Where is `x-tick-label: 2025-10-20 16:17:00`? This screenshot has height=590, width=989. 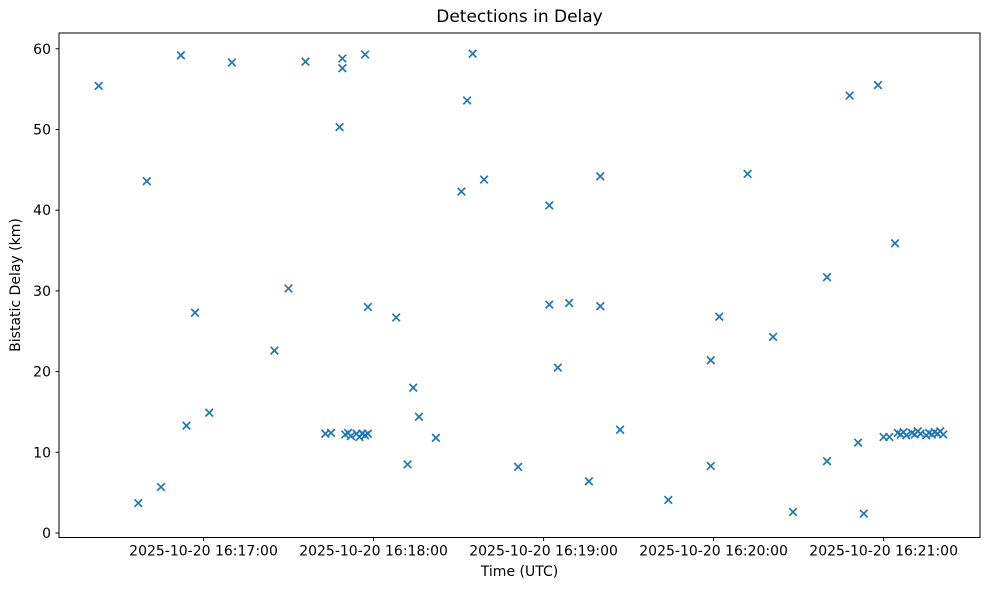
x-tick-label: 2025-10-20 16:17:00 is located at coordinates (203, 552).